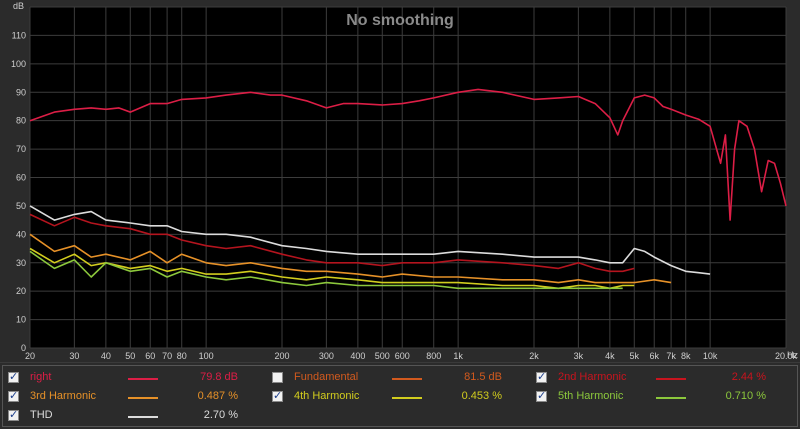  Describe the element at coordinates (792, 355) in the screenshot. I see `x-axis-unit: Hz` at that location.